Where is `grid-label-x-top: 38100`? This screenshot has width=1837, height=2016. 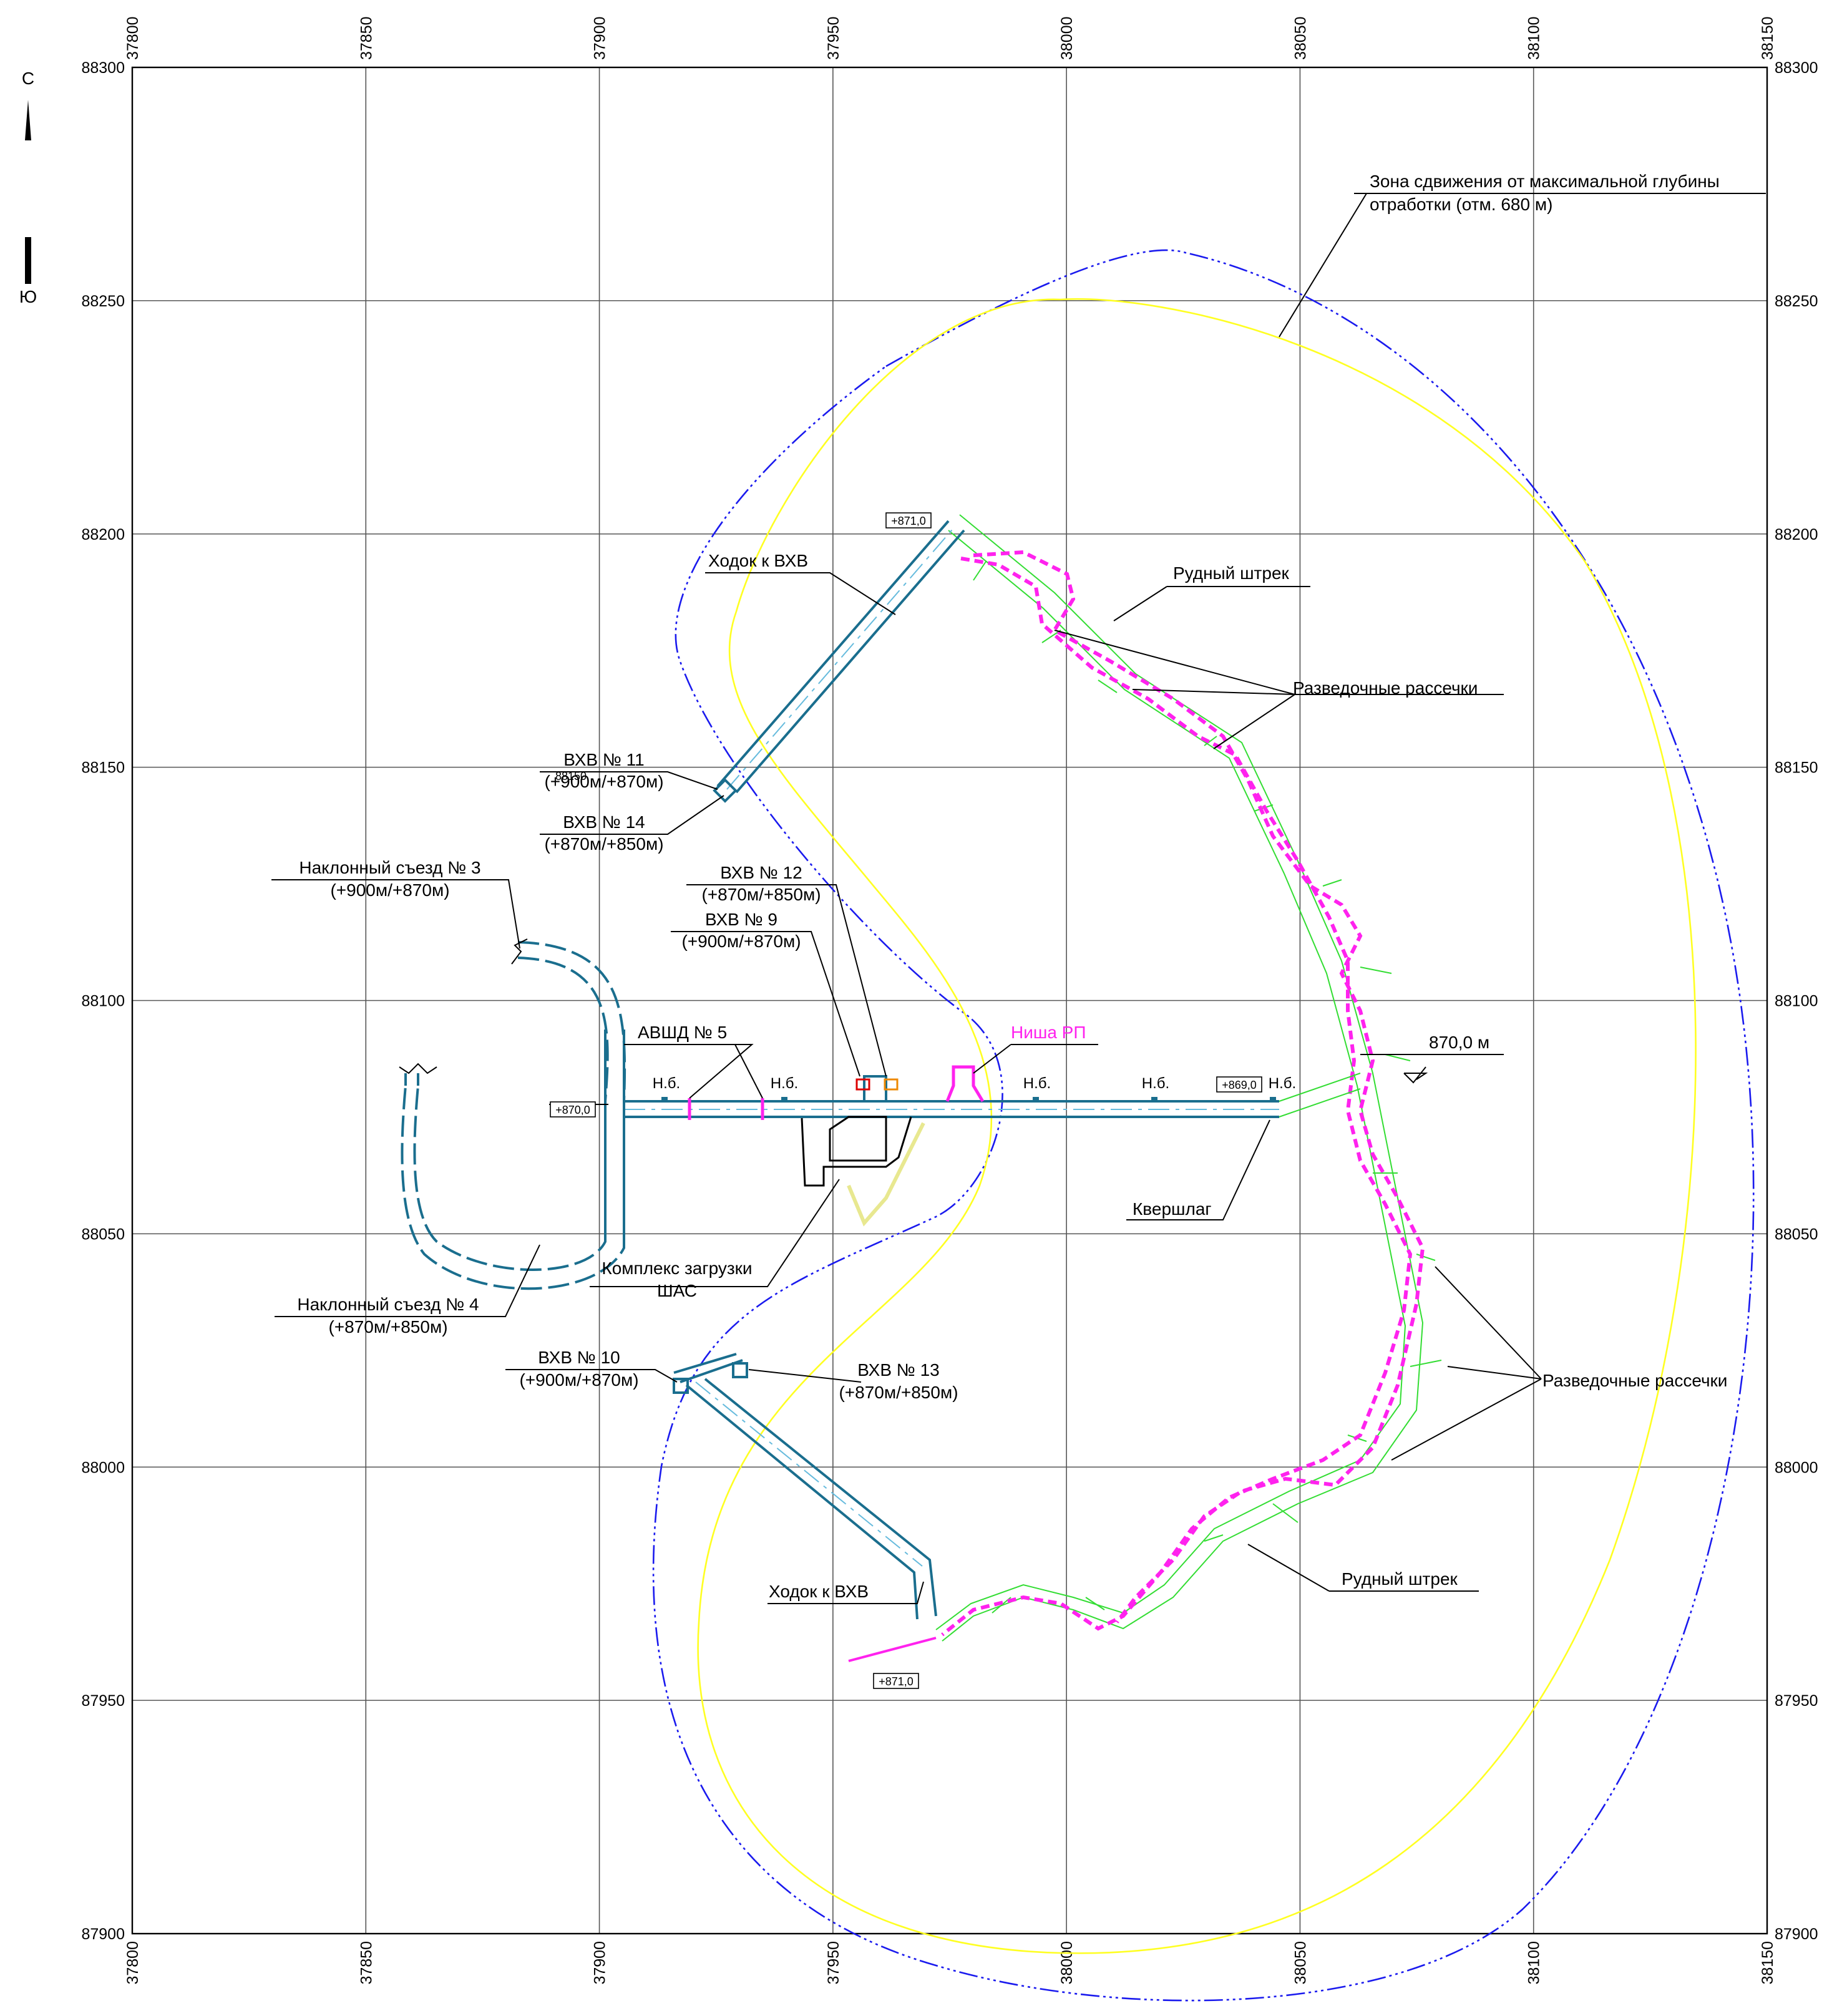
grid-label-x-top: 38100 is located at coordinates (1534, 38).